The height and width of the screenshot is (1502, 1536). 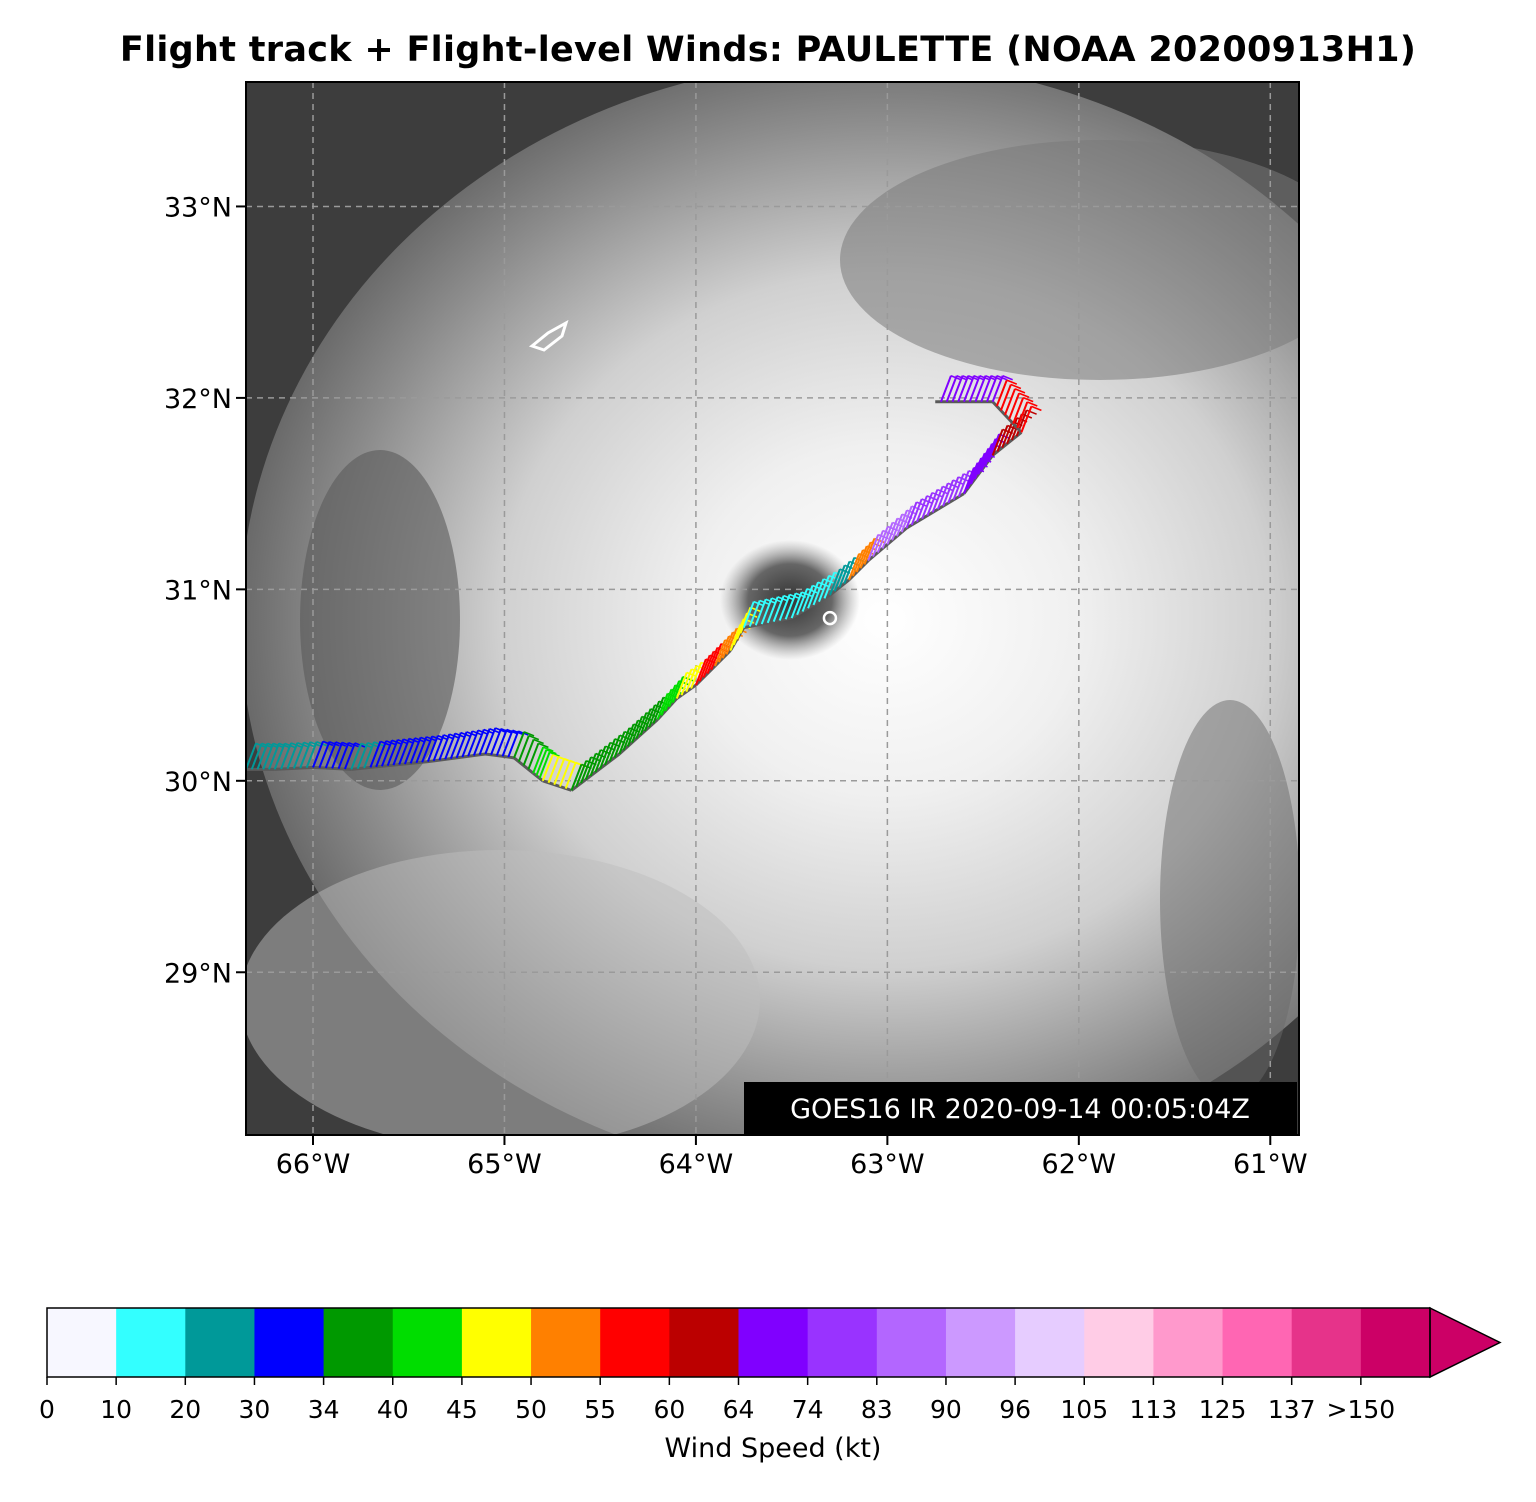 What do you see at coordinates (324, 1409) in the screenshot?
I see `colorbar-tick-label-4: 34` at bounding box center [324, 1409].